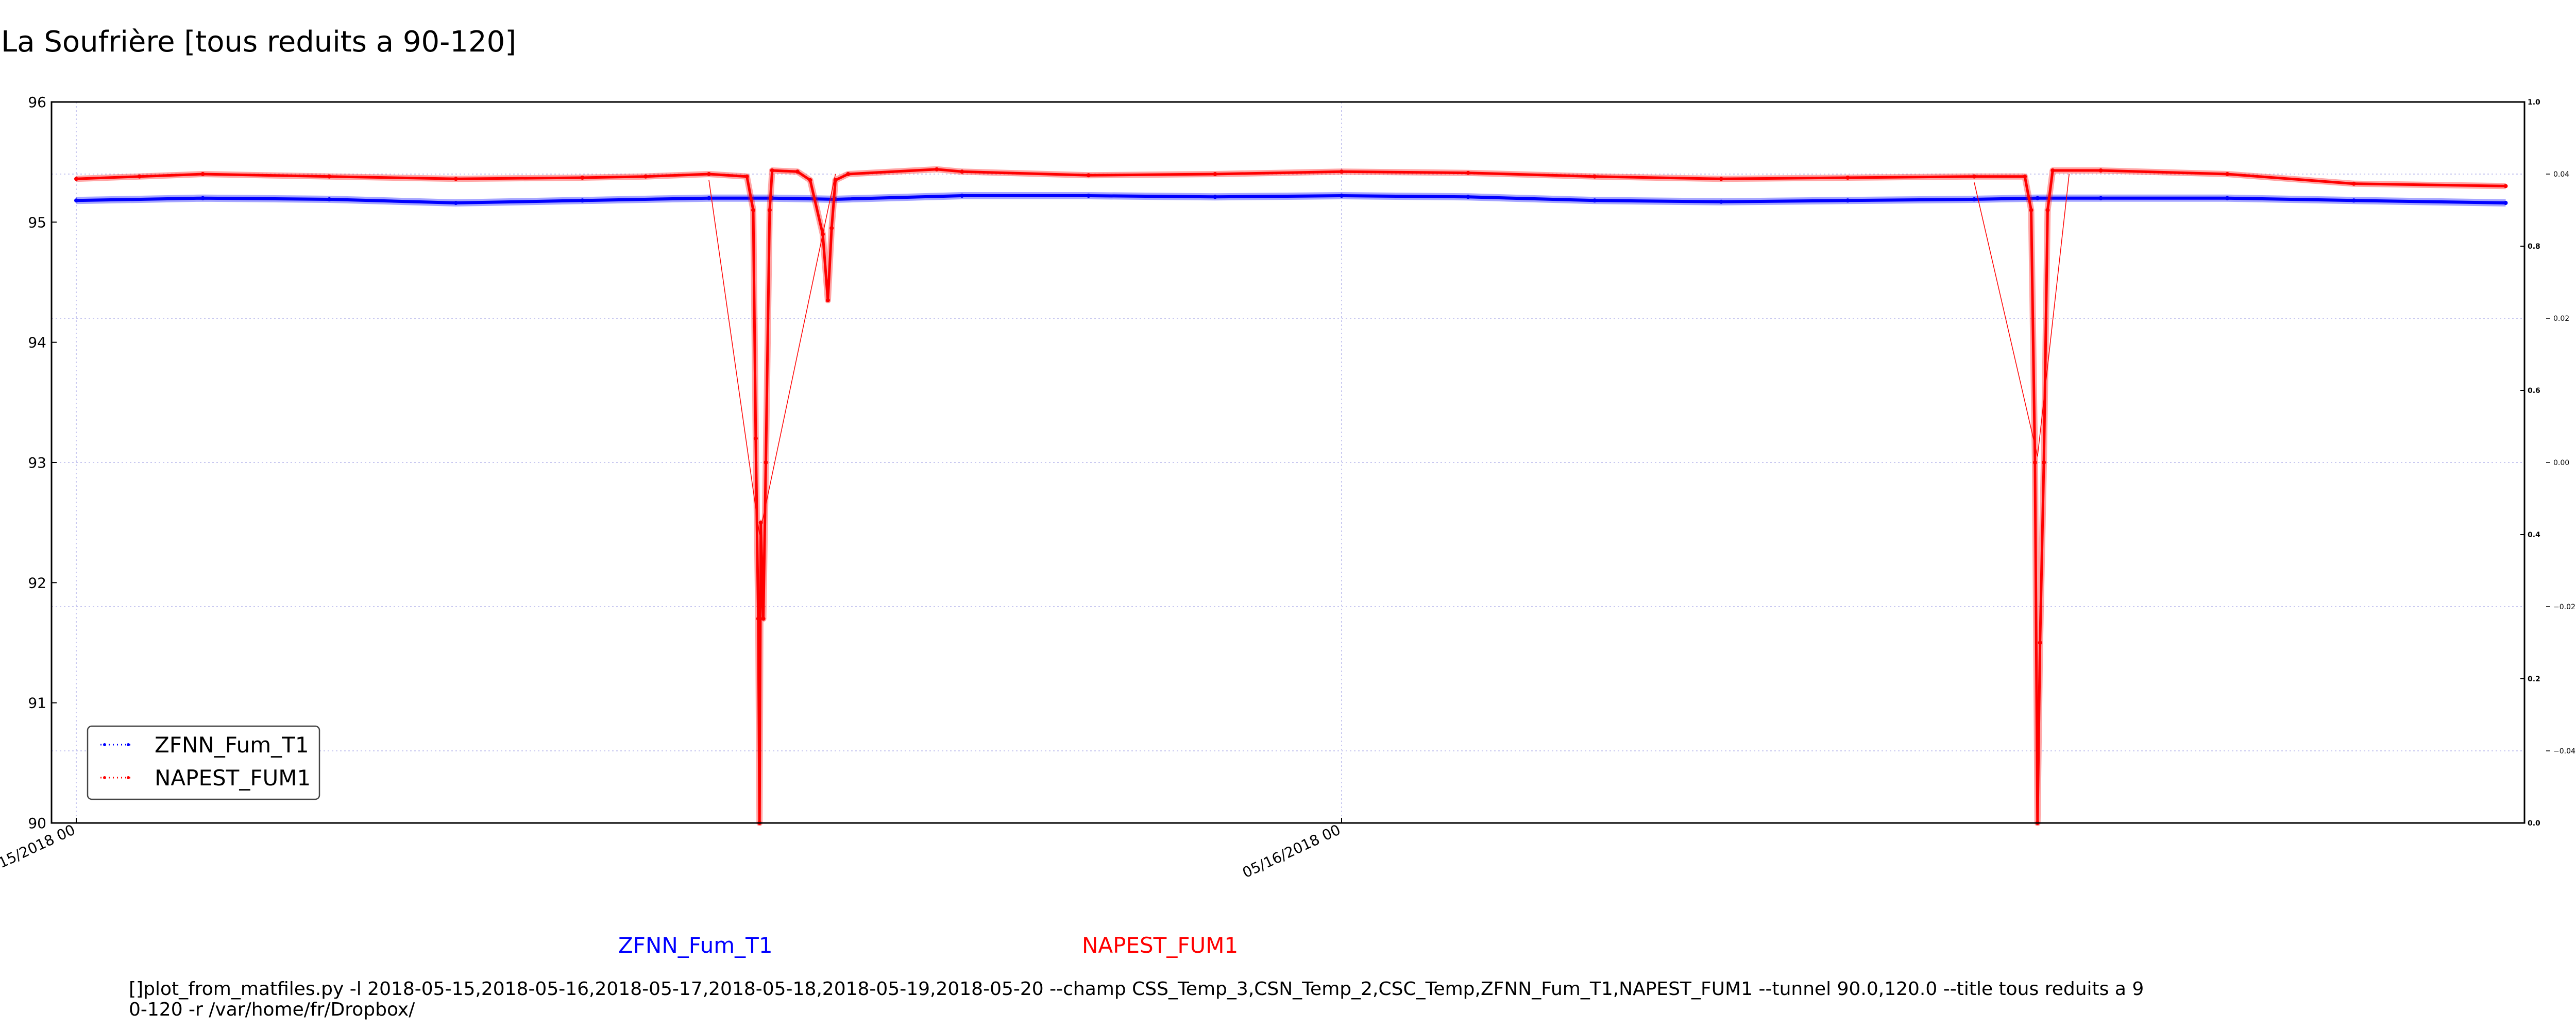 This screenshot has width=2576, height=1030. I want to click on legend-box, so click(203, 762).